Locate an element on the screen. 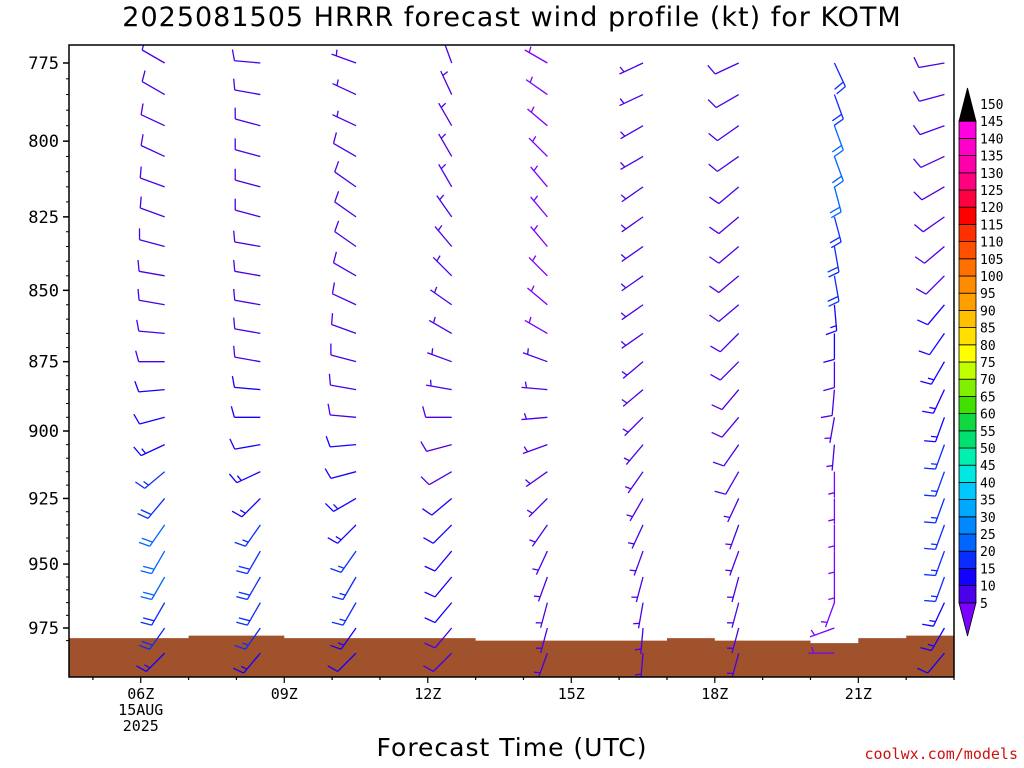 The image size is (1024, 768). colorbar-label: 150 is located at coordinates (991, 105).